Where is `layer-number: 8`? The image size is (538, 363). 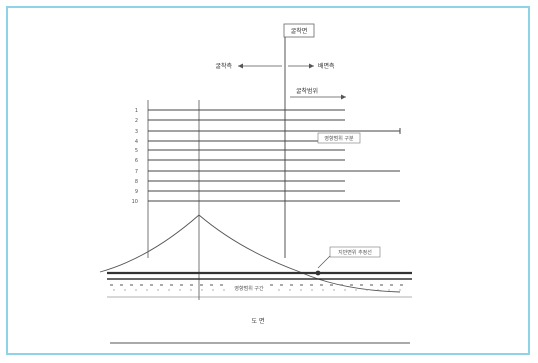
layer-number: 8 is located at coordinates (136, 182).